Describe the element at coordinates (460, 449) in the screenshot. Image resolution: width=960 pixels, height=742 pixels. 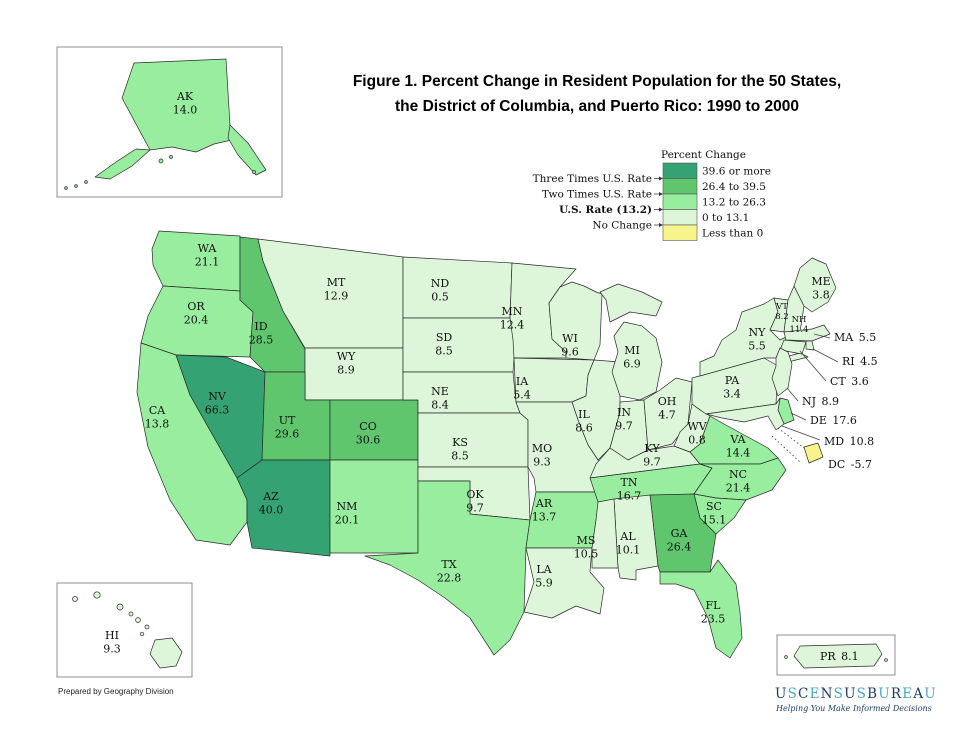
I see `state-KS-label: KS 8.5` at that location.